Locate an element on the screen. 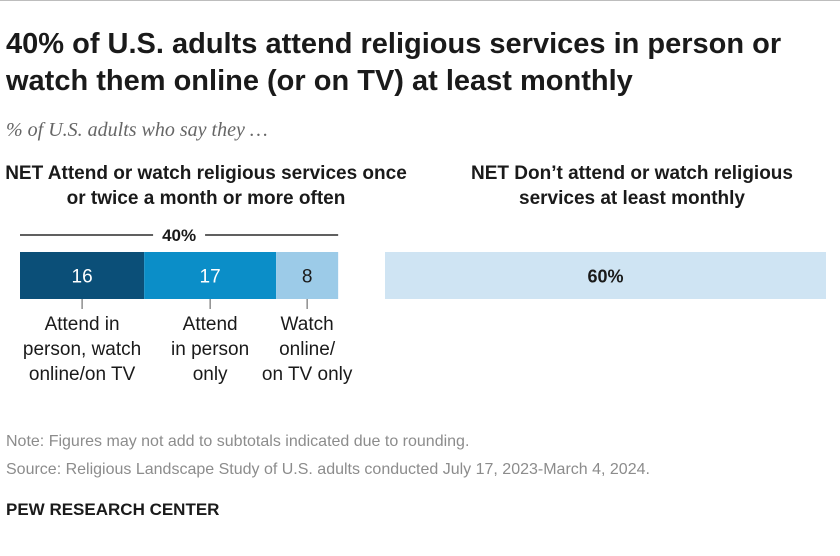 Image resolution: width=840 pixels, height=556 pixels. segment-label-line: online/ is located at coordinates (307, 349).